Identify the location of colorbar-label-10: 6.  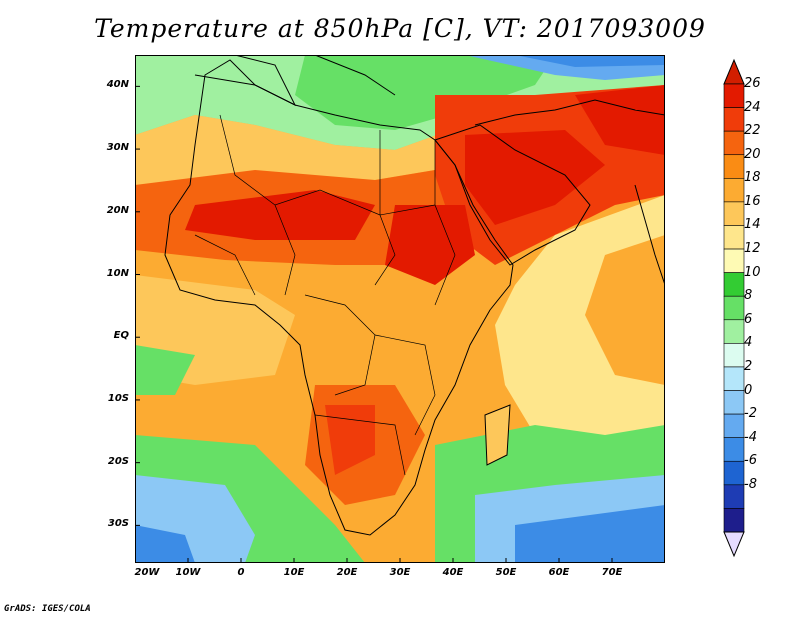
(748, 319).